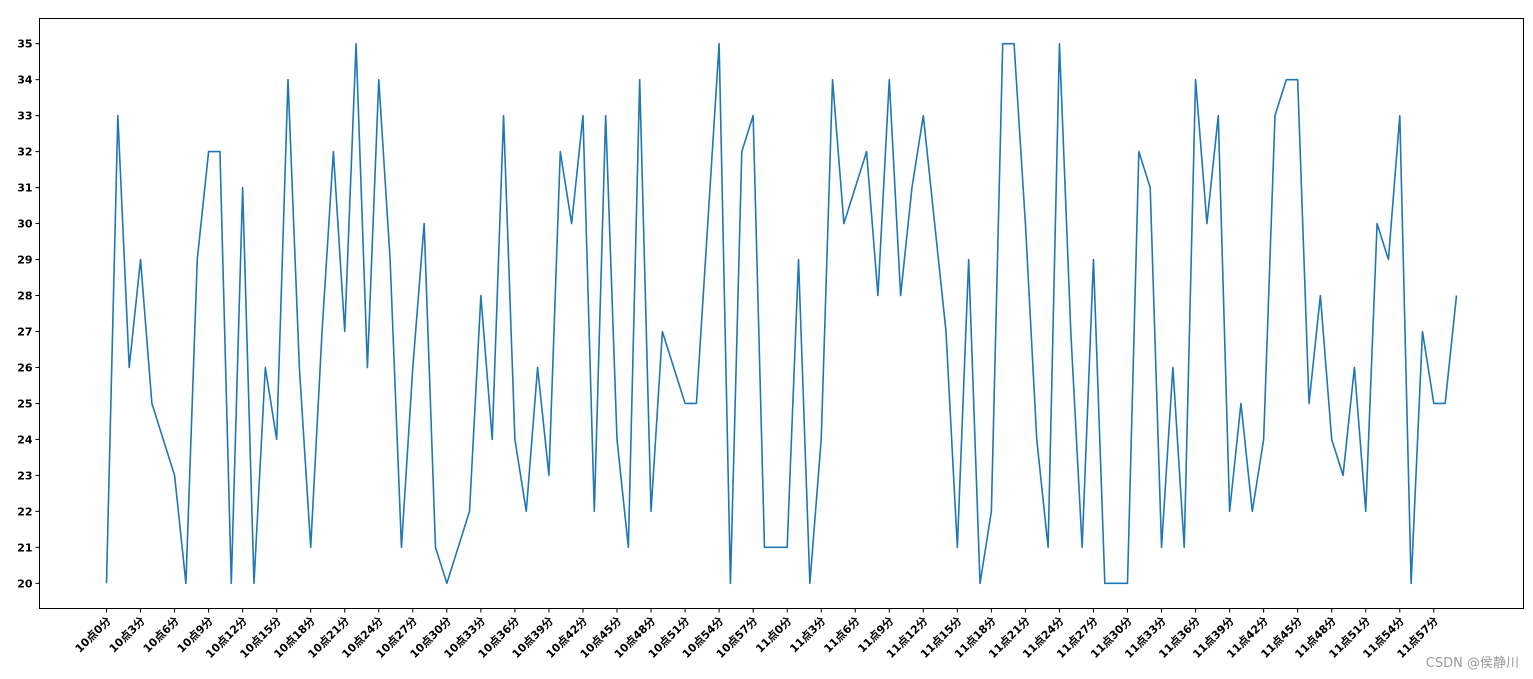  What do you see at coordinates (25, 80) in the screenshot?
I see `y-tick-label: 34` at bounding box center [25, 80].